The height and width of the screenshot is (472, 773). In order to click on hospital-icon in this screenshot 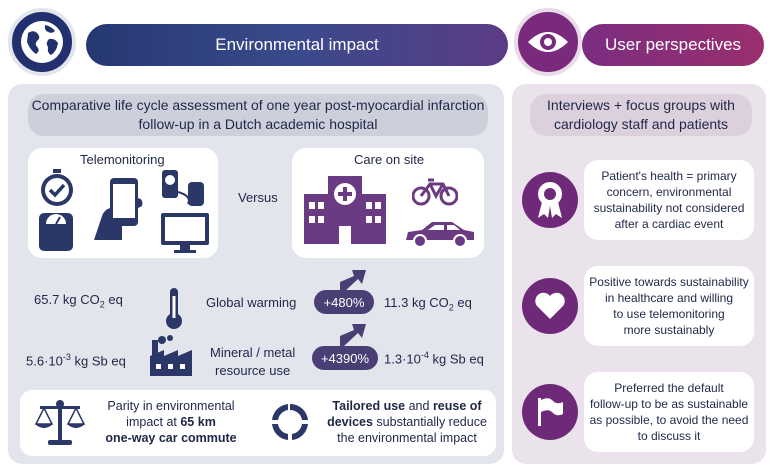, I will do `click(345, 210)`.